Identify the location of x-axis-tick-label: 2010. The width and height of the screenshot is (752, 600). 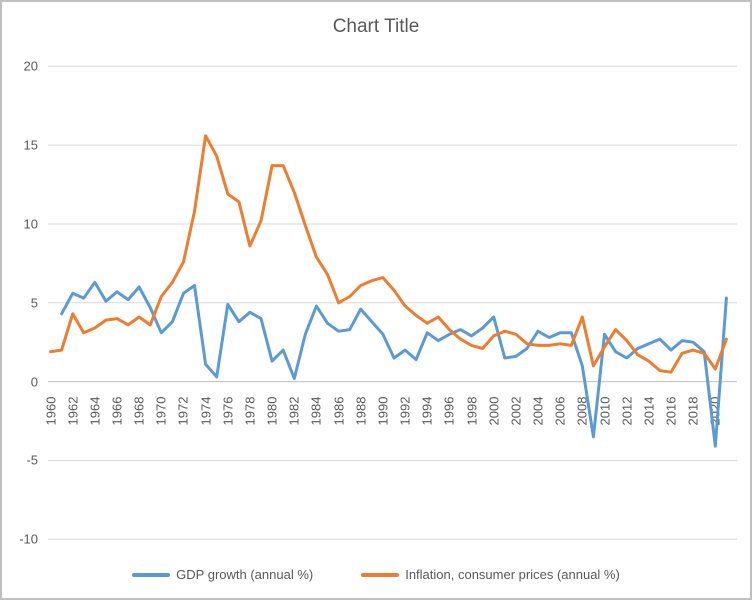
(604, 411).